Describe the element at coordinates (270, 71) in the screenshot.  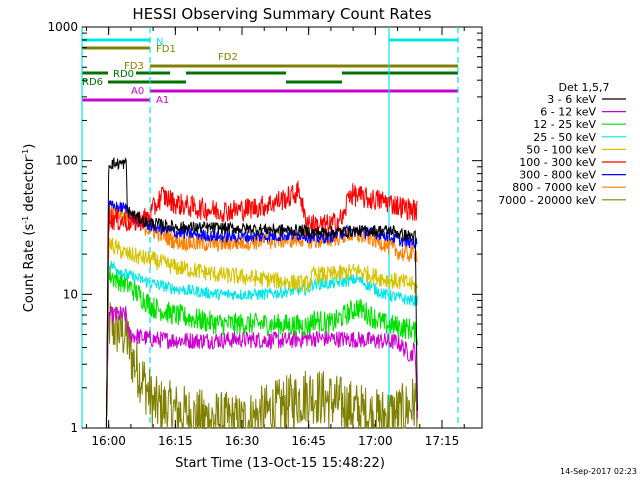
I see `state-bars: N FD1 FD2 FD3 RD0 RD6 A0 A1` at that location.